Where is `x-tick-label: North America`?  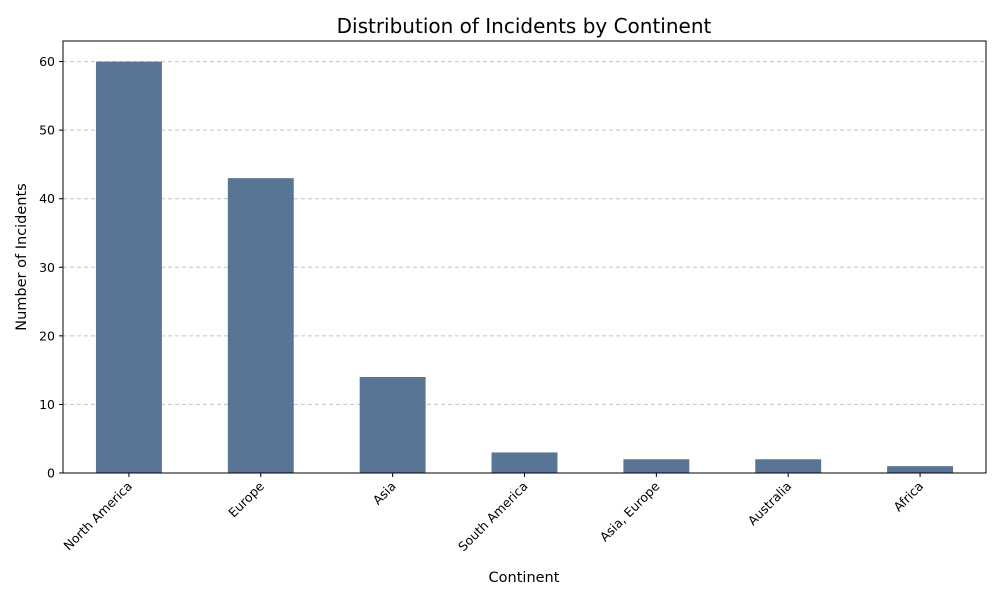
x-tick-label: North America is located at coordinates (97, 516).